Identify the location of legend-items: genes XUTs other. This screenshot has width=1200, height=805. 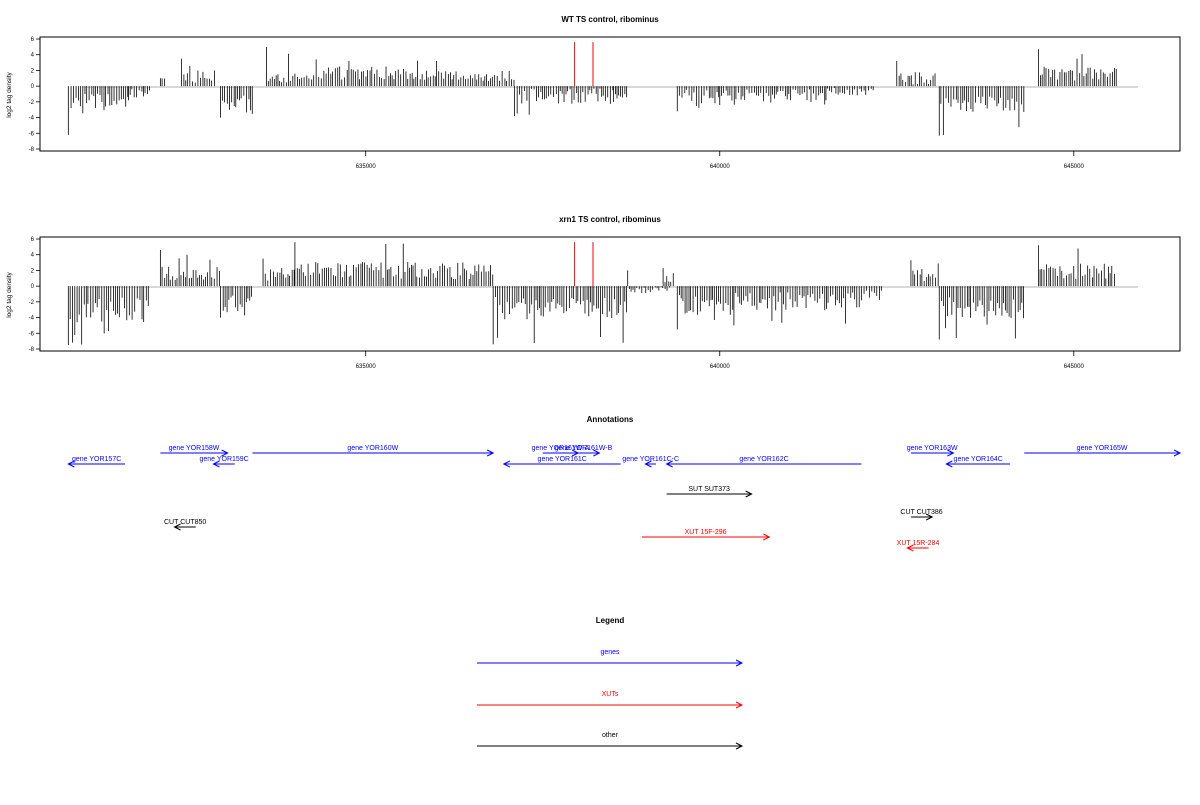
(610, 699).